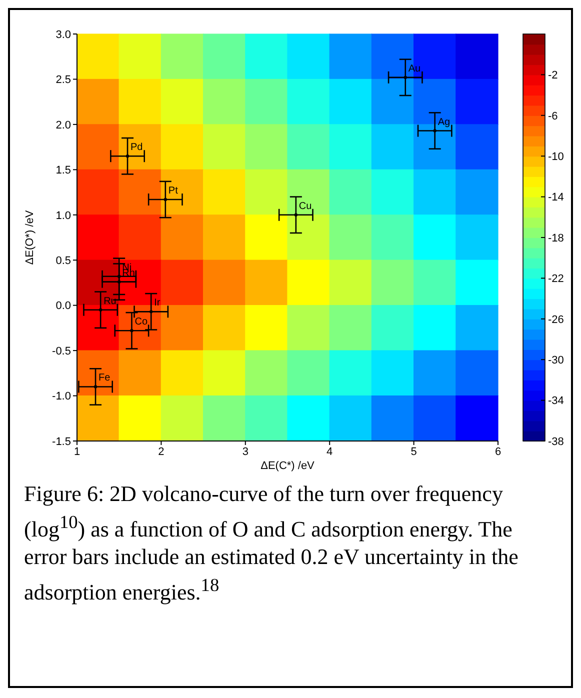 Image resolution: width=581 pixels, height=698 pixels. Describe the element at coordinates (413, 452) in the screenshot. I see `x-tick-label: 5` at that location.